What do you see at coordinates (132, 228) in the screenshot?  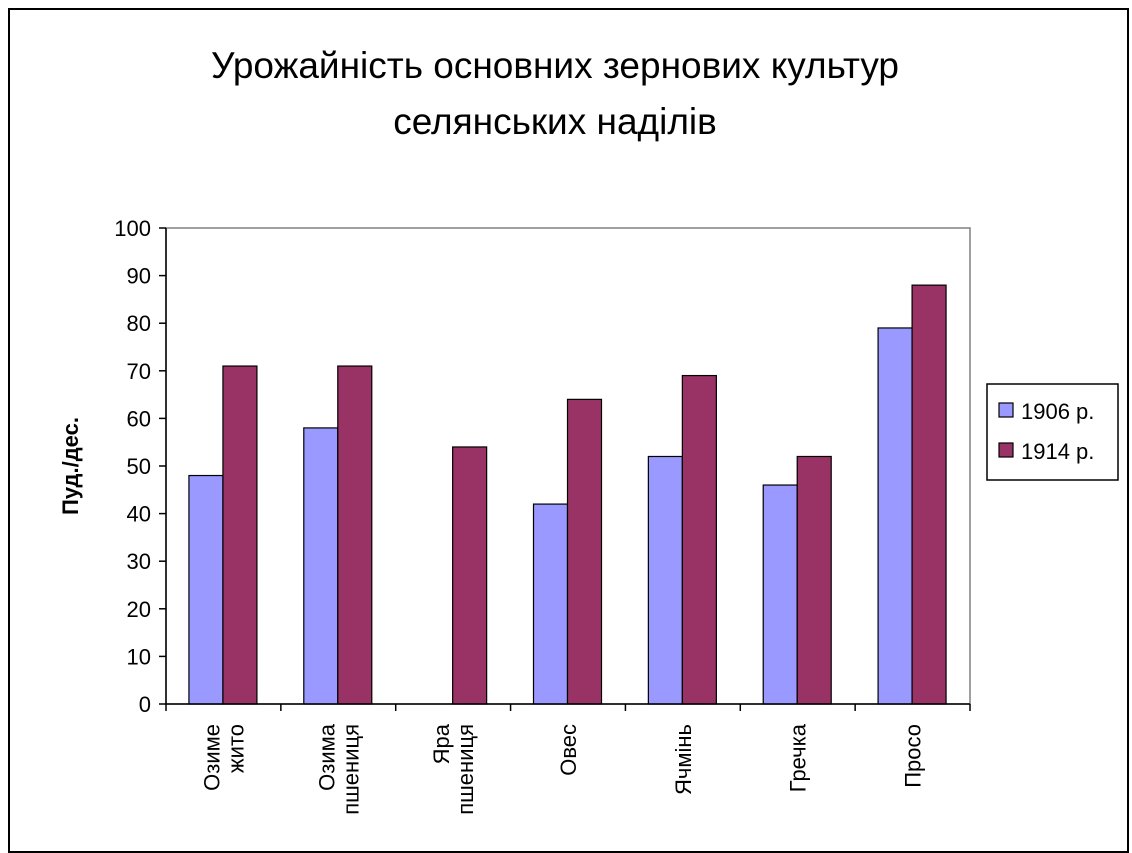 I see `y-tick-label: 100` at bounding box center [132, 228].